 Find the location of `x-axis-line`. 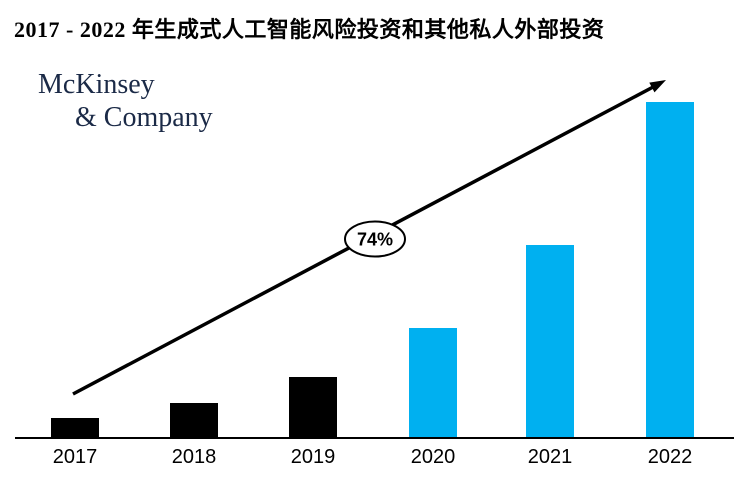

x-axis-line is located at coordinates (374, 438).